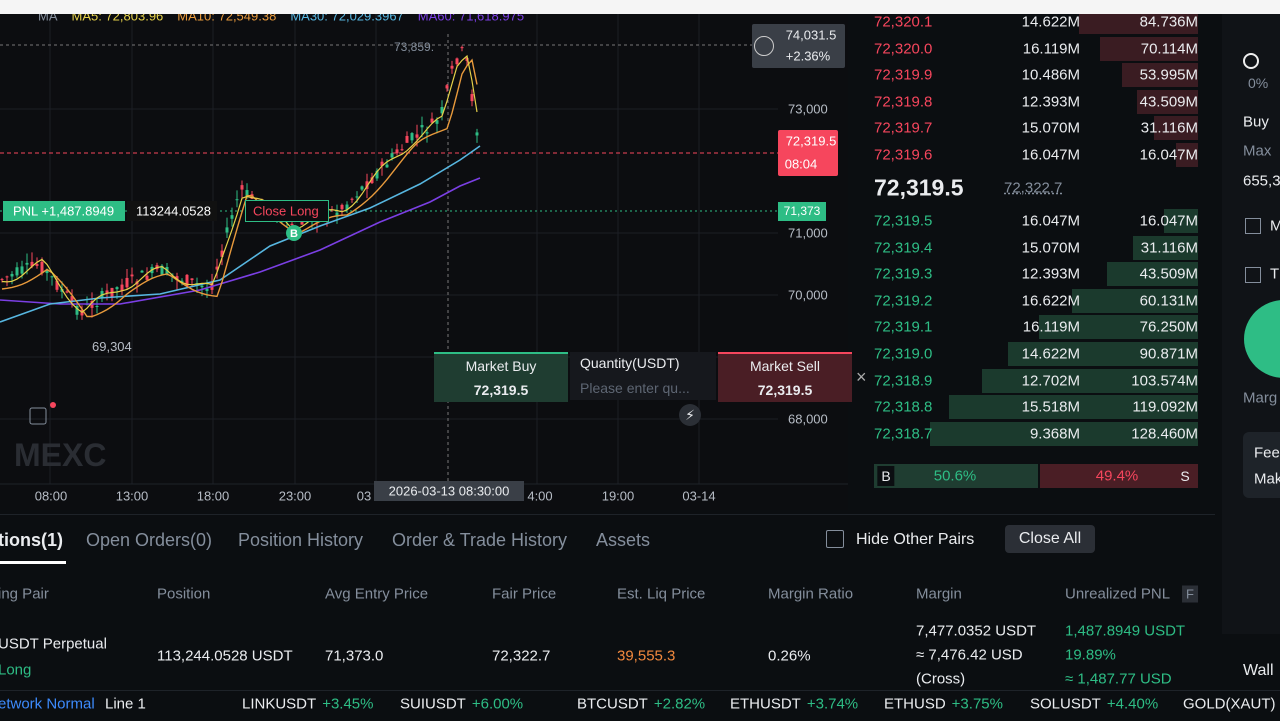 This screenshot has height=721, width=1280. I want to click on crosshair-time: 2026-03-13 08:30:00, so click(449, 491).